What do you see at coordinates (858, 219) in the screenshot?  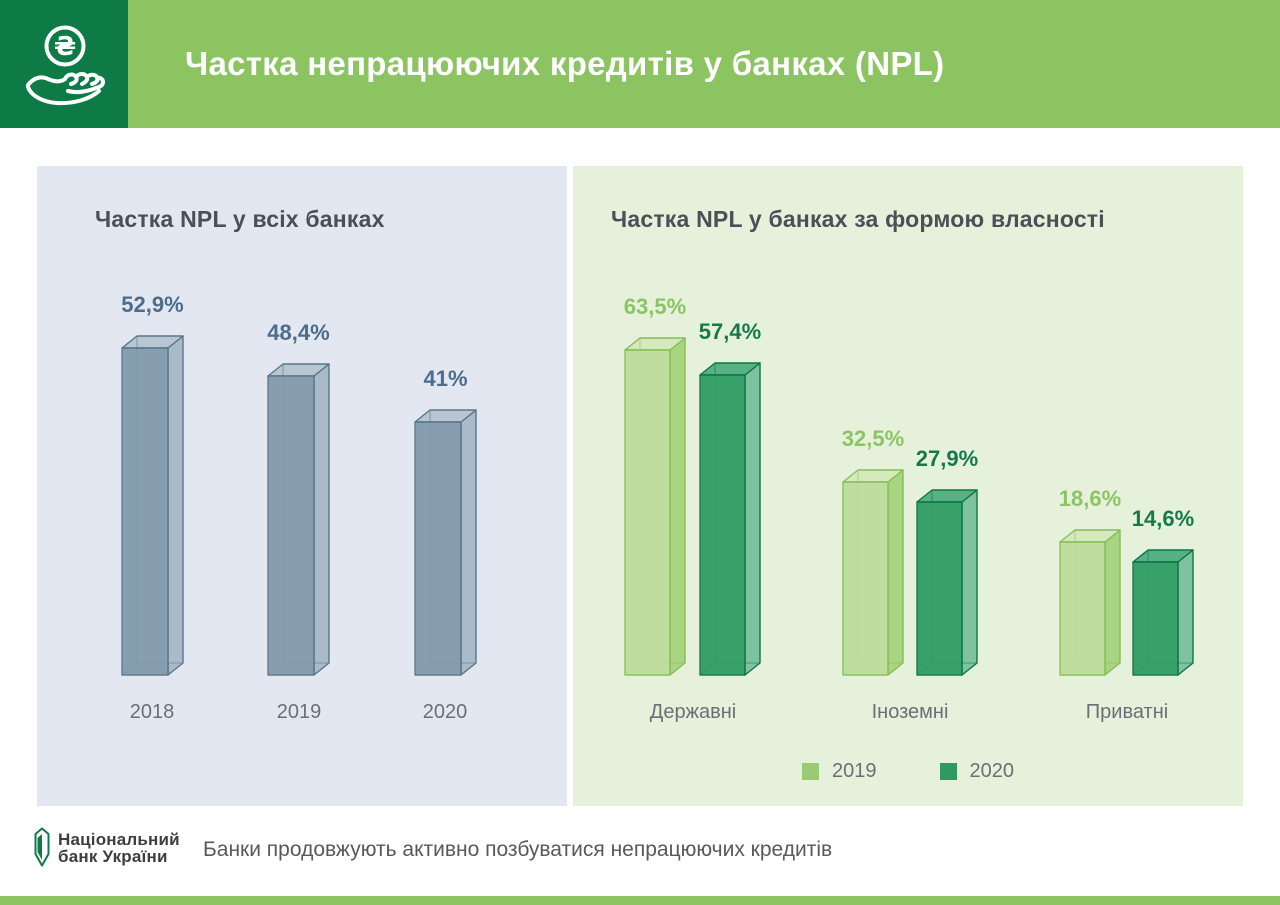 I see `right-chart-title: Частка NPL у банках за формою власності` at bounding box center [858, 219].